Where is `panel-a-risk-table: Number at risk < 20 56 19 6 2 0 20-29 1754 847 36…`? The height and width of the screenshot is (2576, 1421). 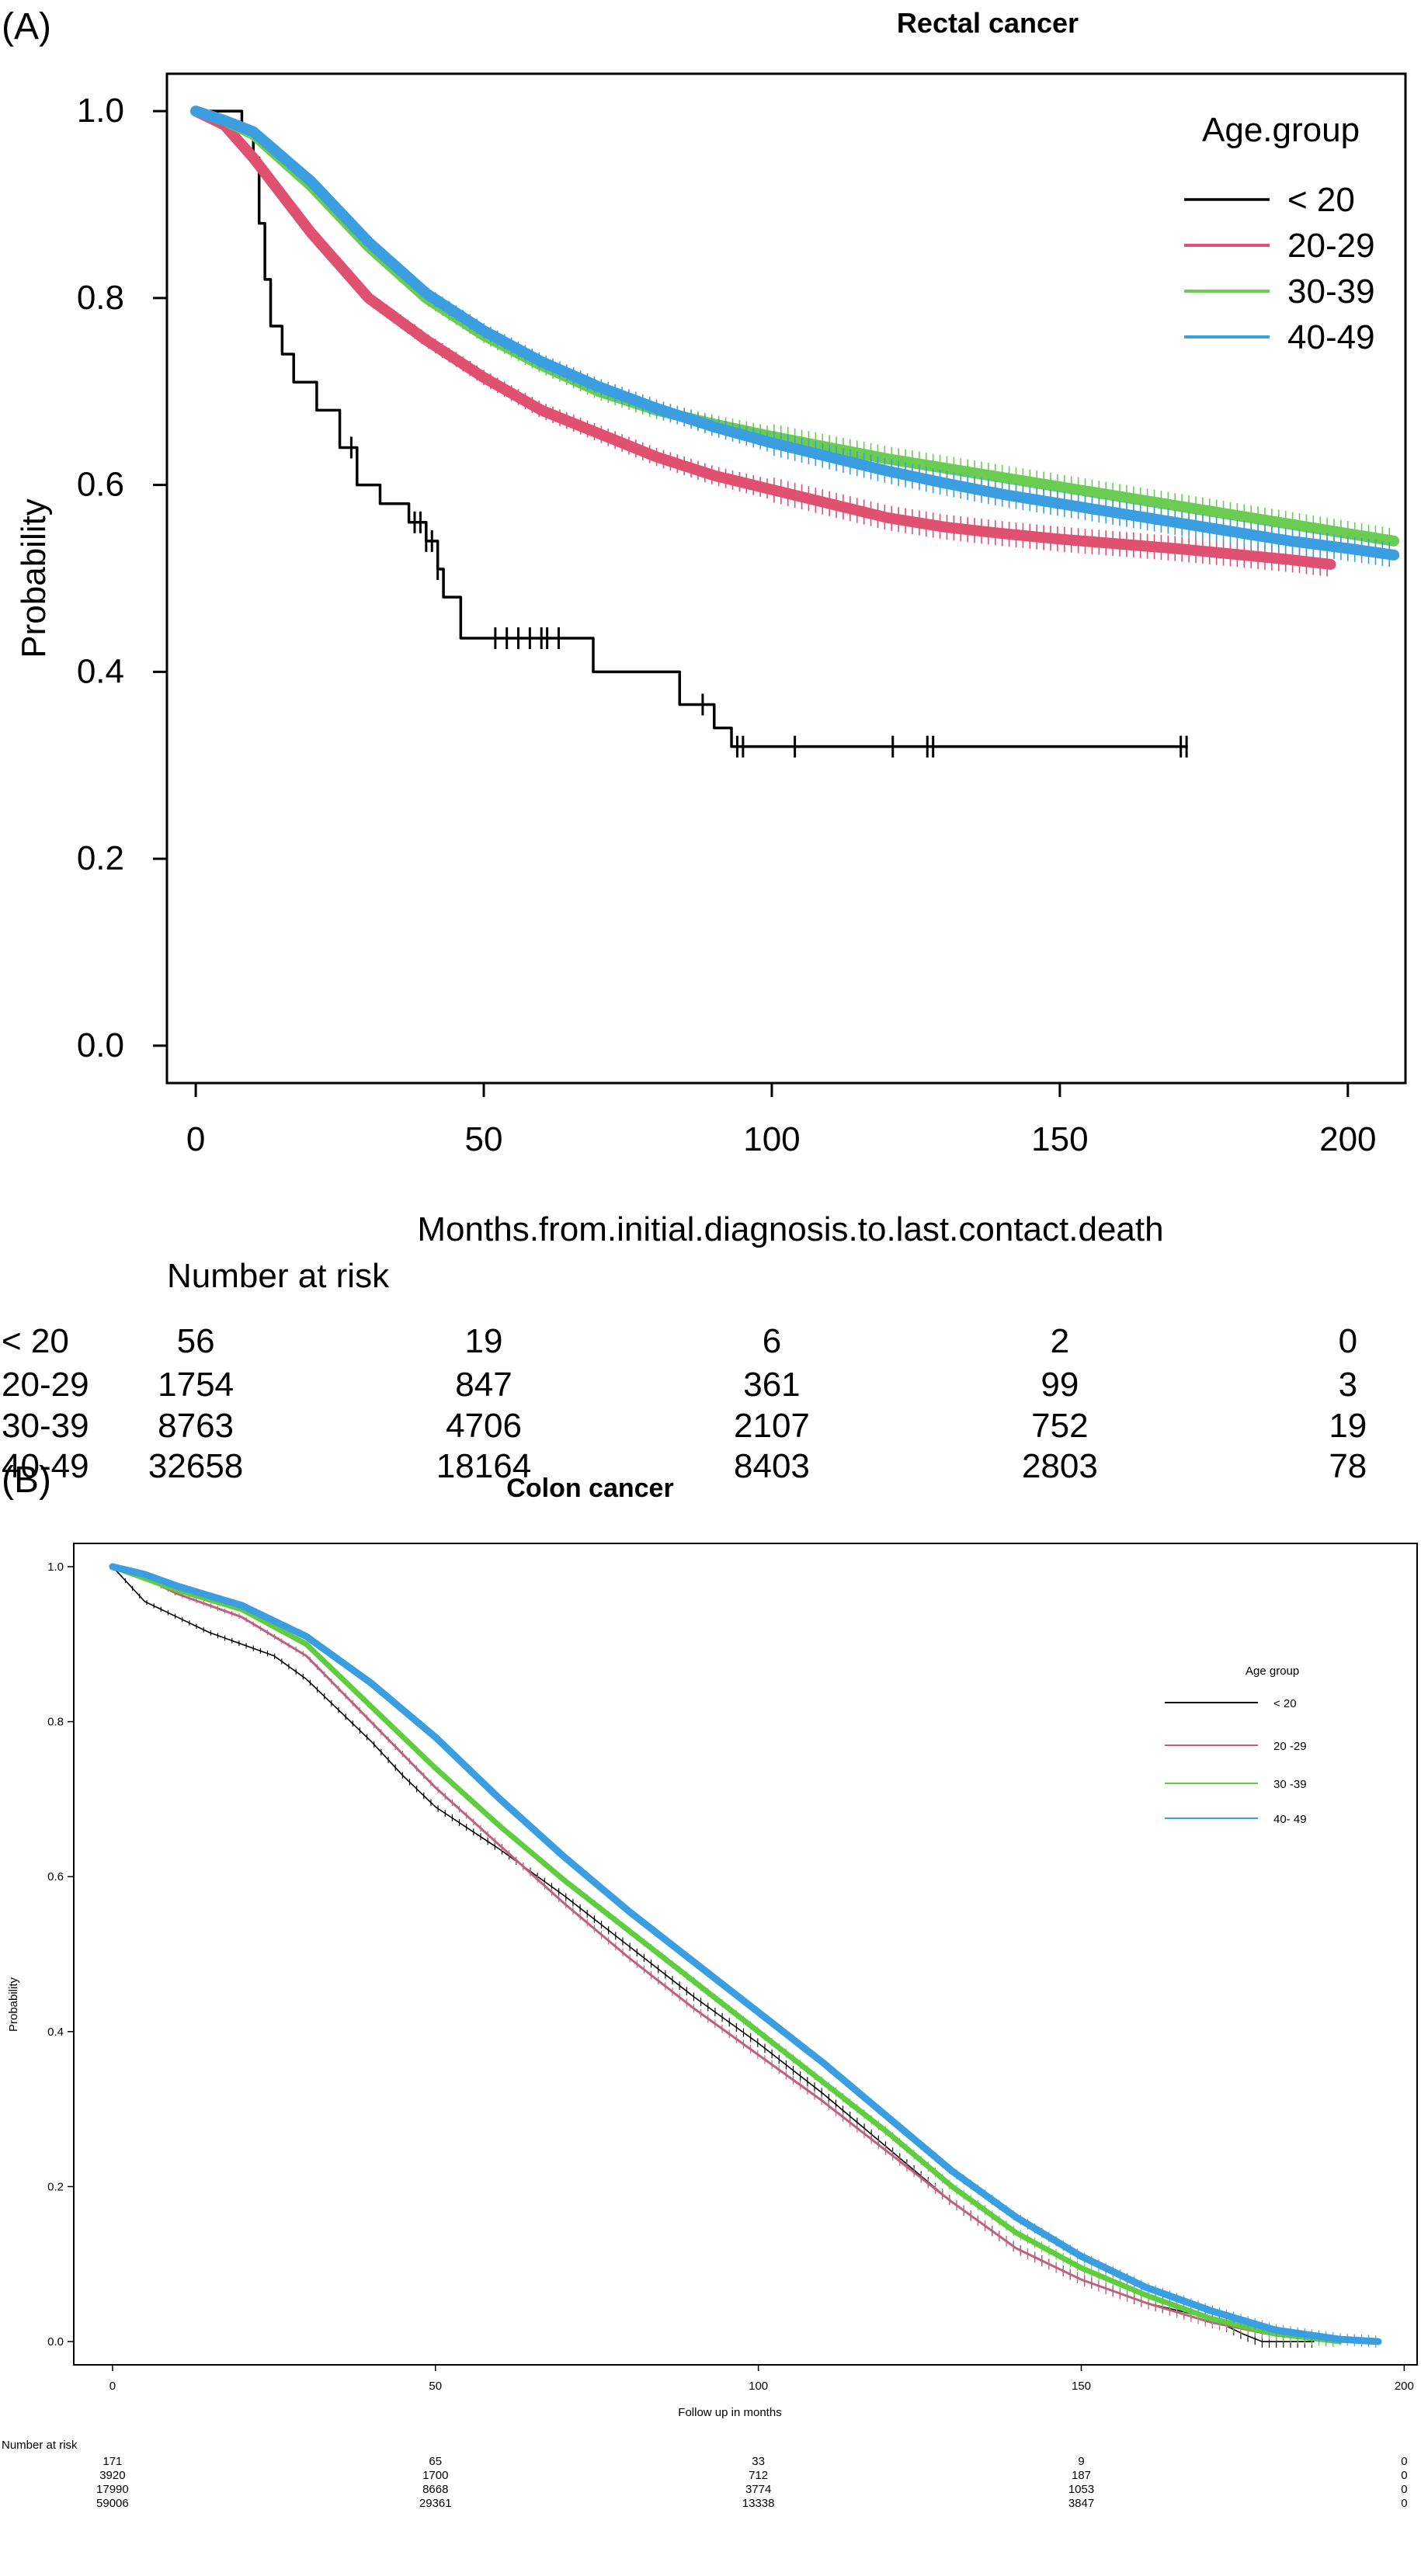
panel-a-risk-table: Number at risk < 20 56 19 6 2 0 20-29 1754 847 36… is located at coordinates (684, 1371).